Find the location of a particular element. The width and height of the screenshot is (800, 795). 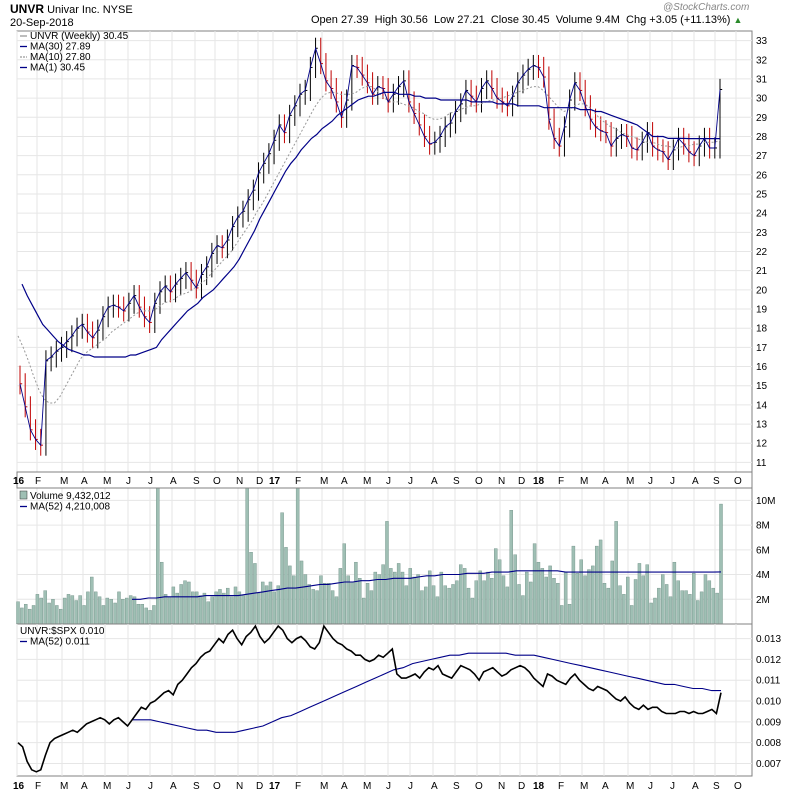

open-value: Open 27.39 is located at coordinates (340, 20).